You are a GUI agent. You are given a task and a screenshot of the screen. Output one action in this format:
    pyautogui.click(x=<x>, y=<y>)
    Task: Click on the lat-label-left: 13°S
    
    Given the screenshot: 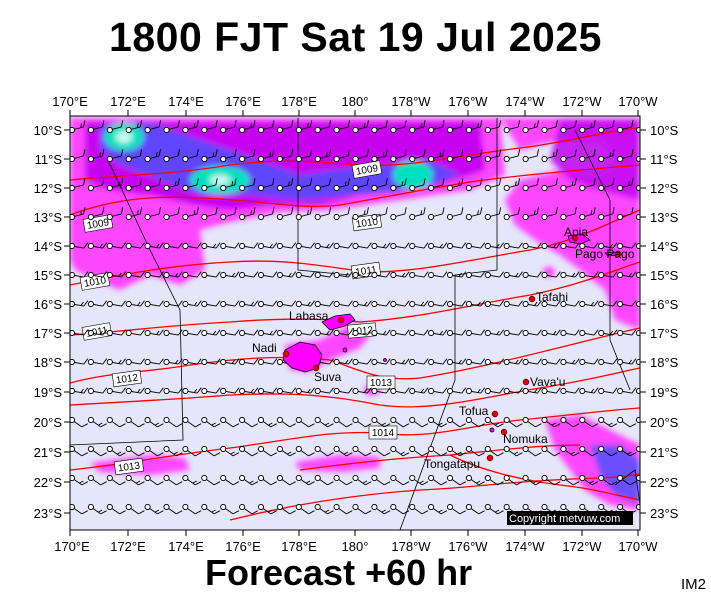 What is the action you would take?
    pyautogui.click(x=48, y=217)
    